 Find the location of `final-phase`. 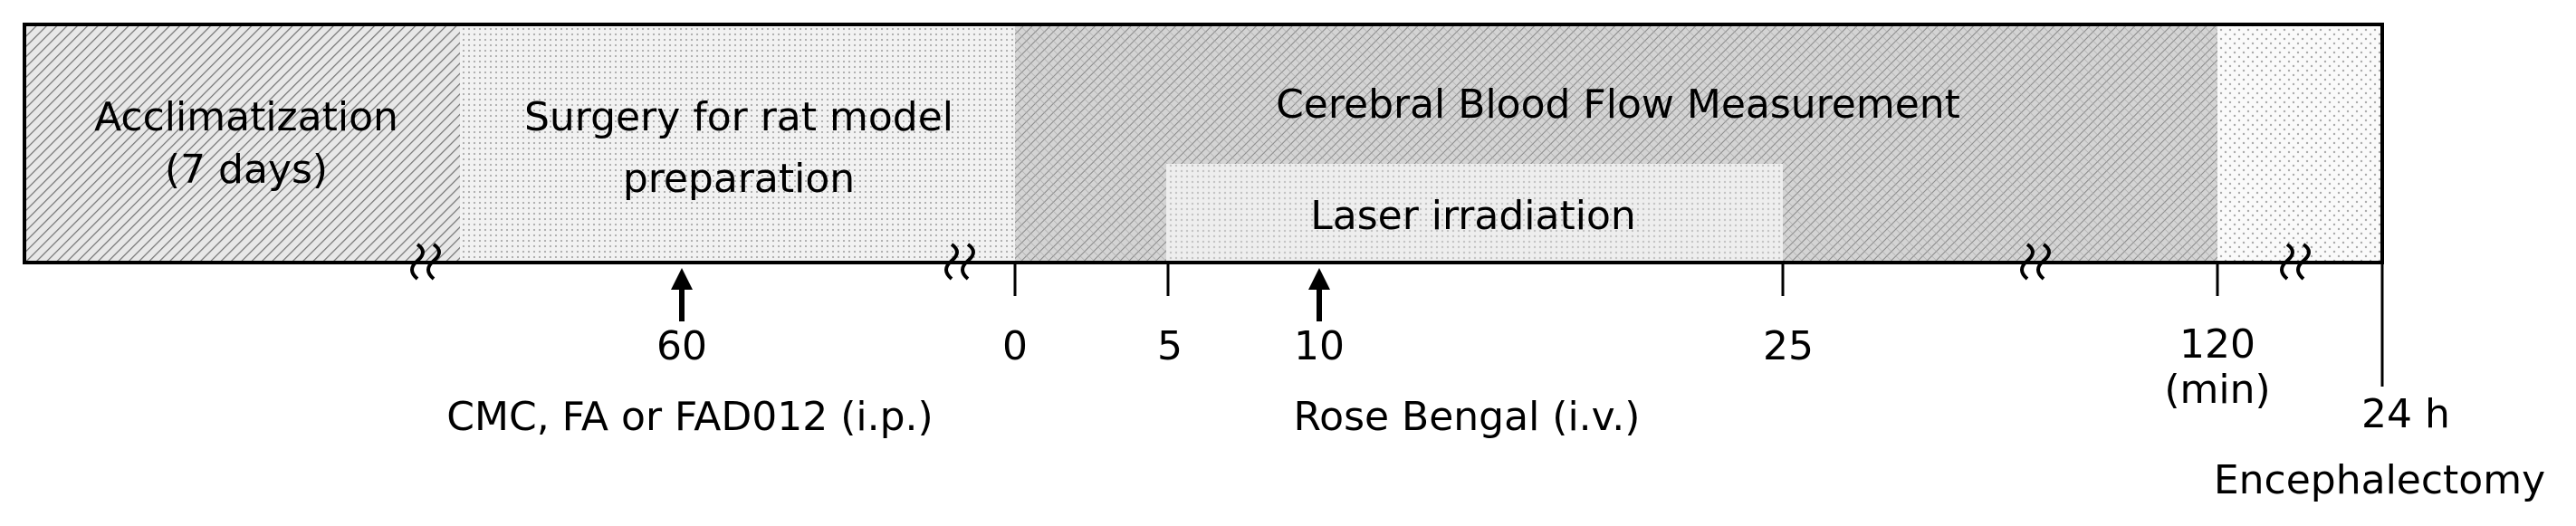

final-phase is located at coordinates (2299, 143).